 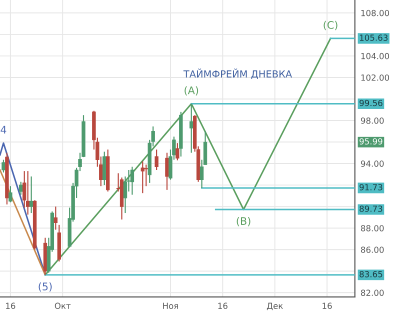 I want to click on data-label: 83.65, so click(x=371, y=274).